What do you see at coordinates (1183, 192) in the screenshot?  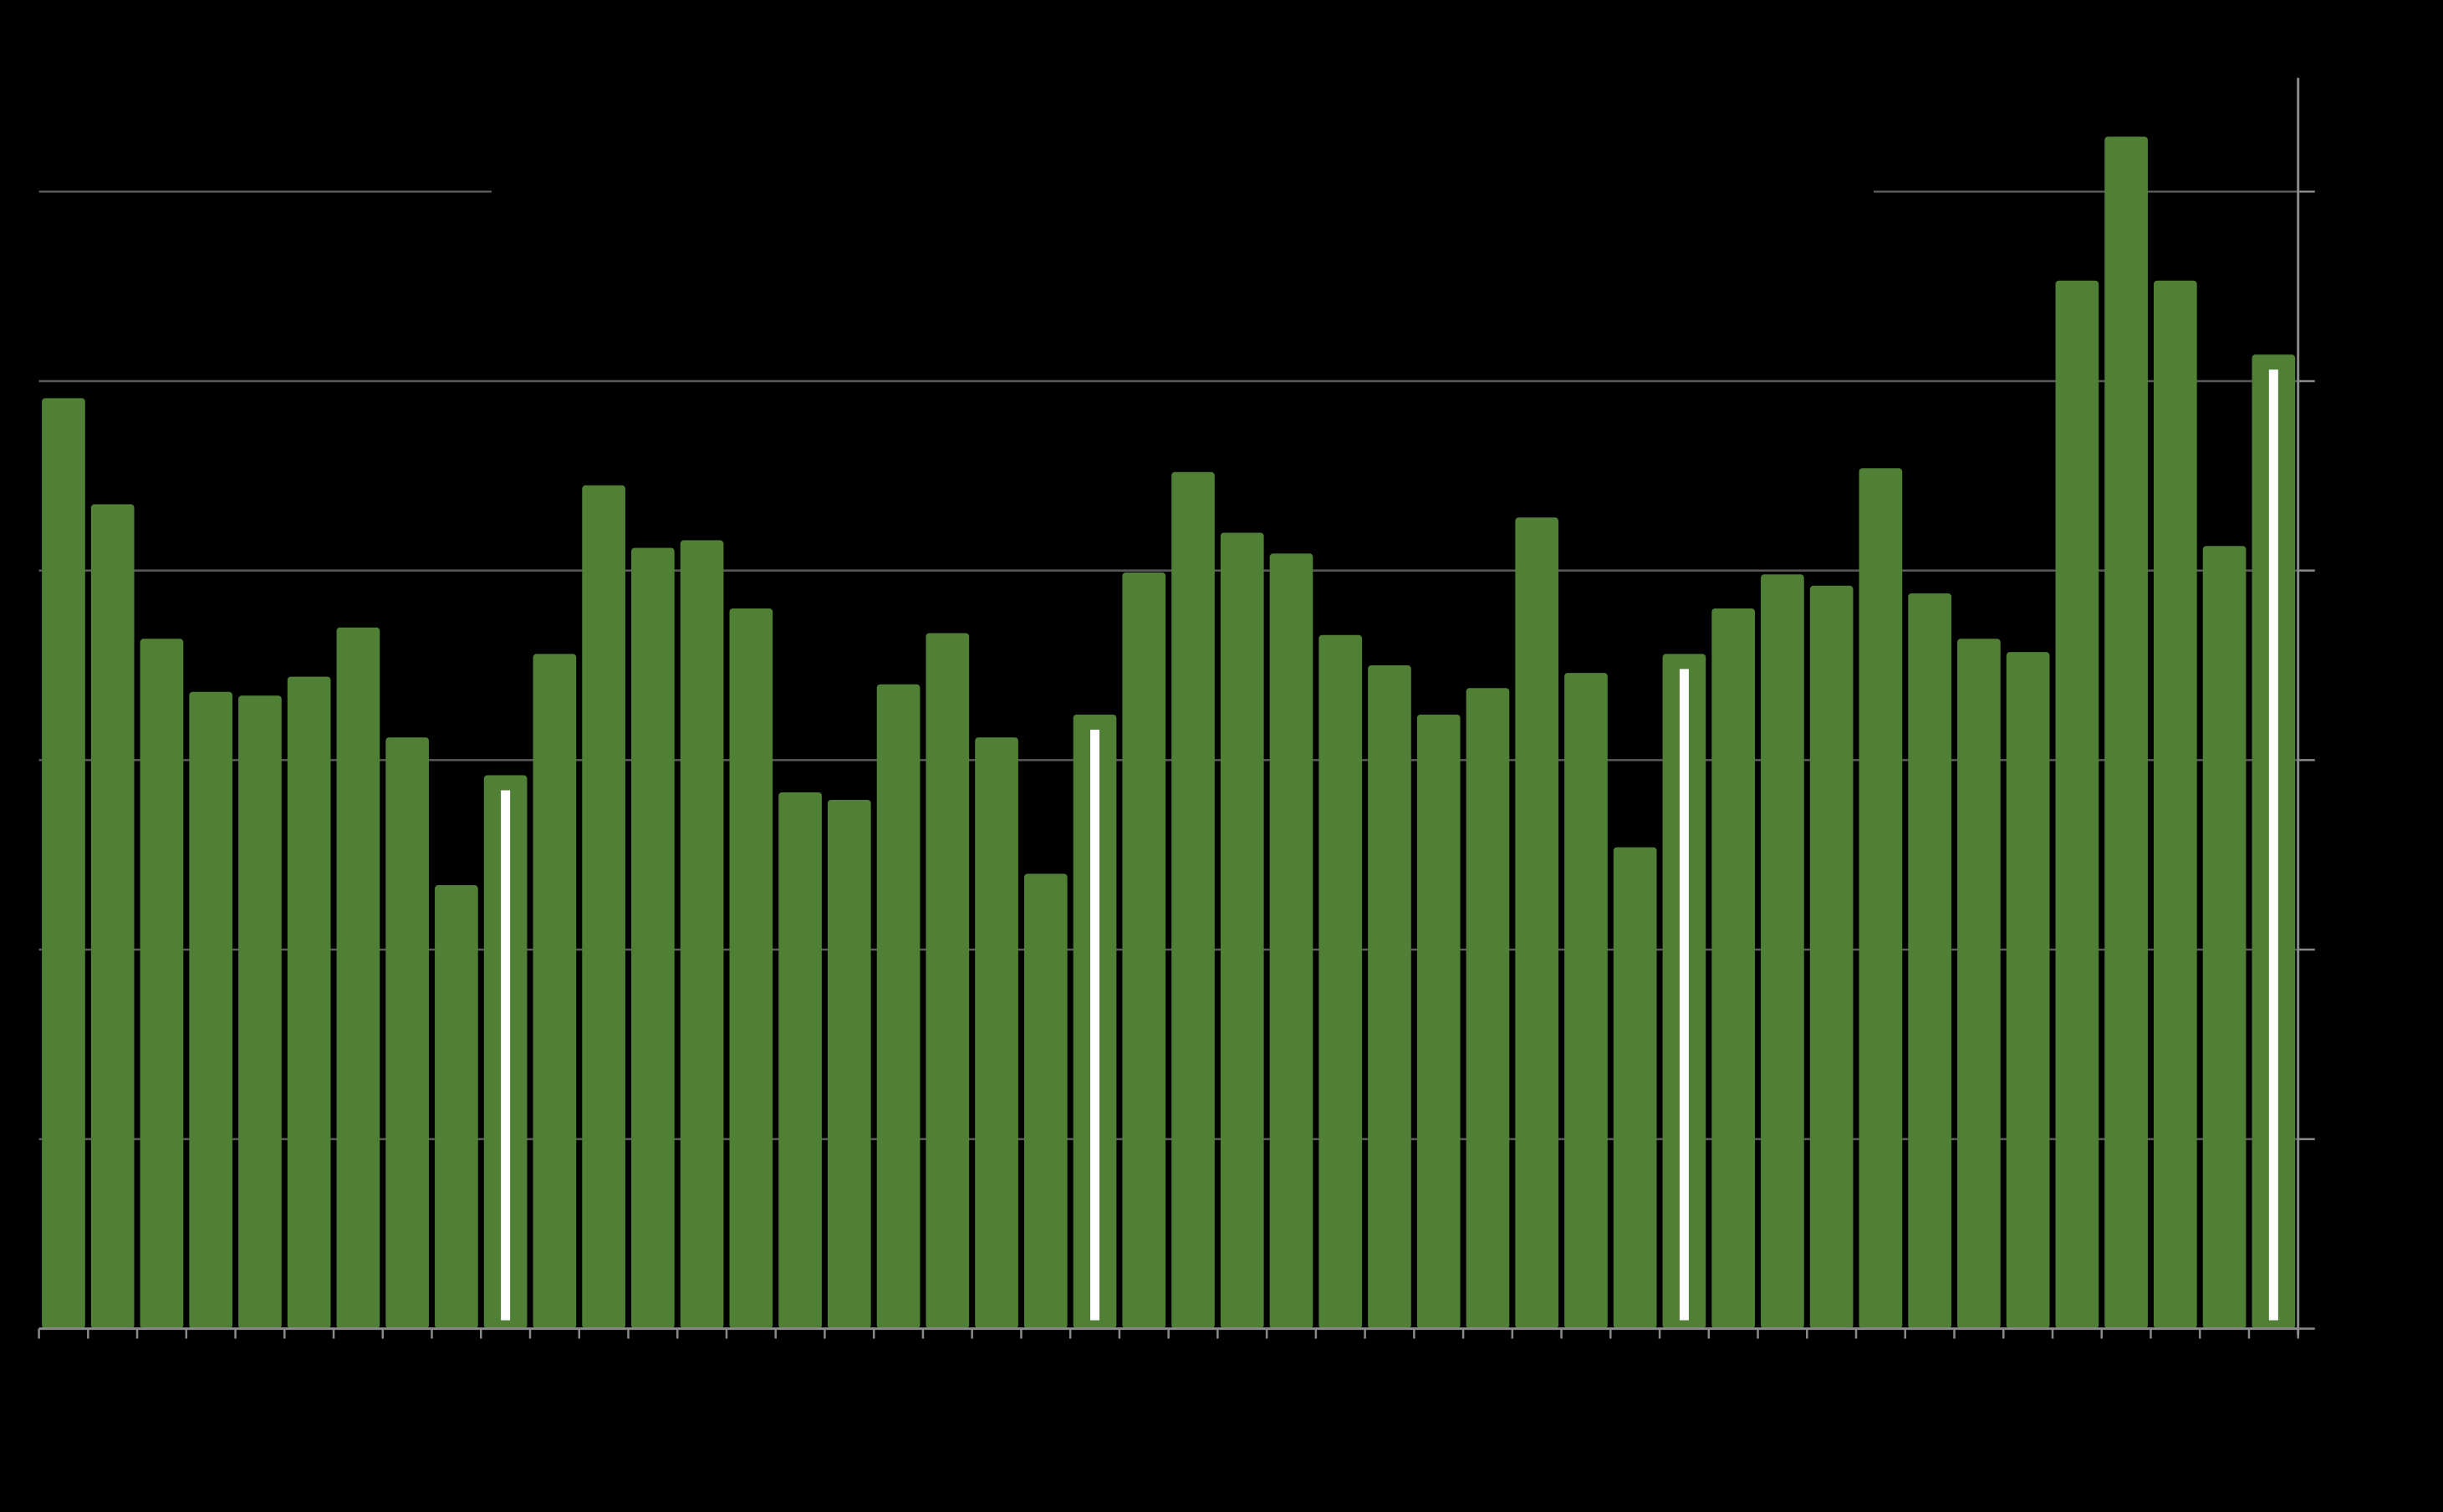 I see `title-area` at bounding box center [1183, 192].